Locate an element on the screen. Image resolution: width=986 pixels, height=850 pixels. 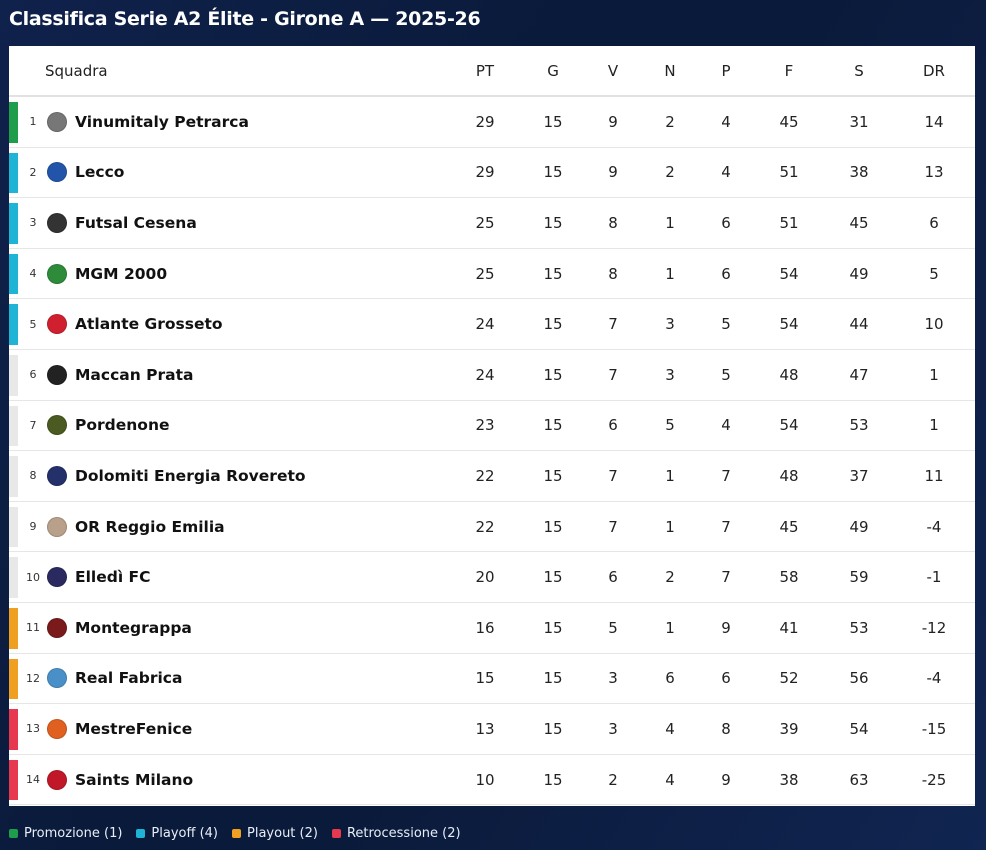
table-row: 3 Futsal Cesena 25 15 8 1 6 51 45 6 is located at coordinates (492, 223).